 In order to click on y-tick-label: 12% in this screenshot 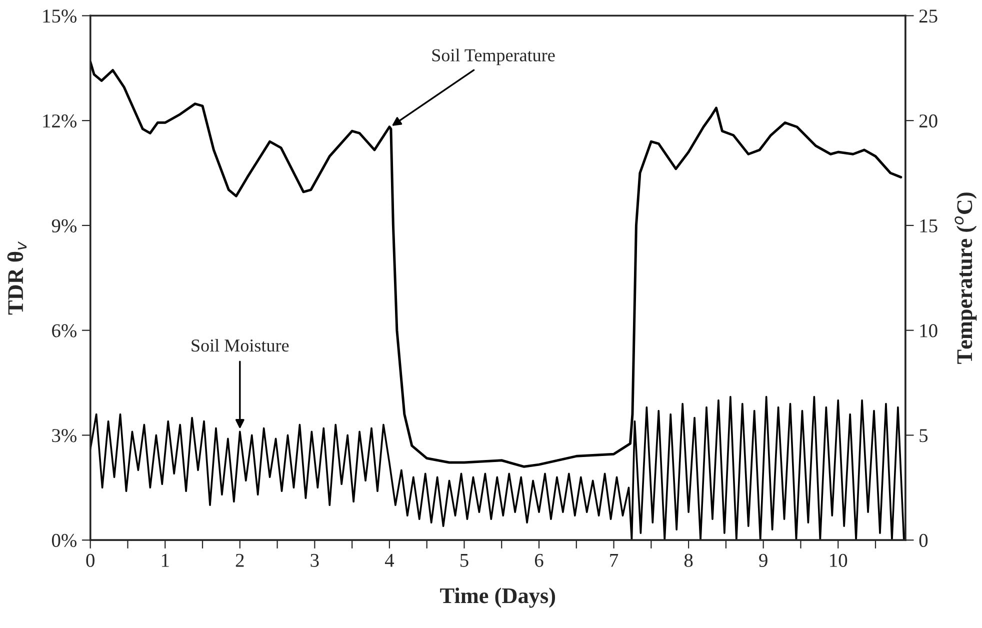, I will do `click(59, 121)`.